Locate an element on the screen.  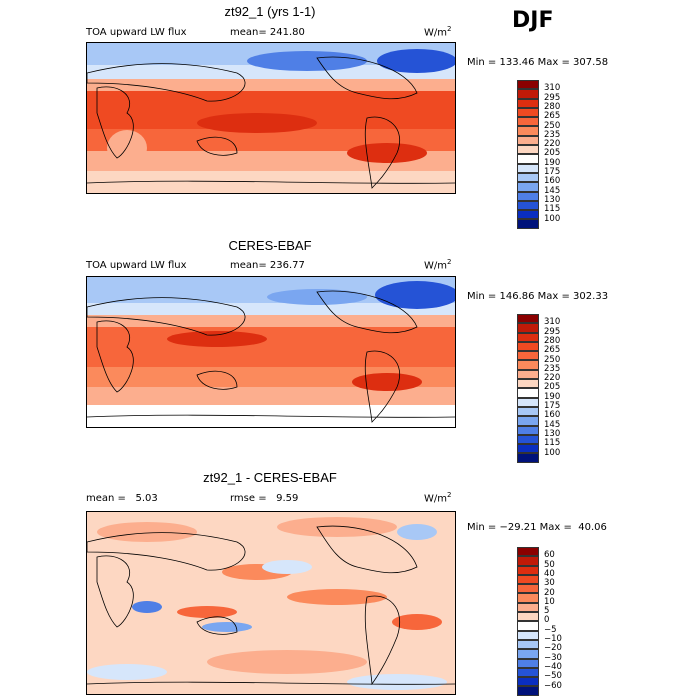
panel-1-variable-label: TOA upward LW flux is located at coordinates (136, 32).